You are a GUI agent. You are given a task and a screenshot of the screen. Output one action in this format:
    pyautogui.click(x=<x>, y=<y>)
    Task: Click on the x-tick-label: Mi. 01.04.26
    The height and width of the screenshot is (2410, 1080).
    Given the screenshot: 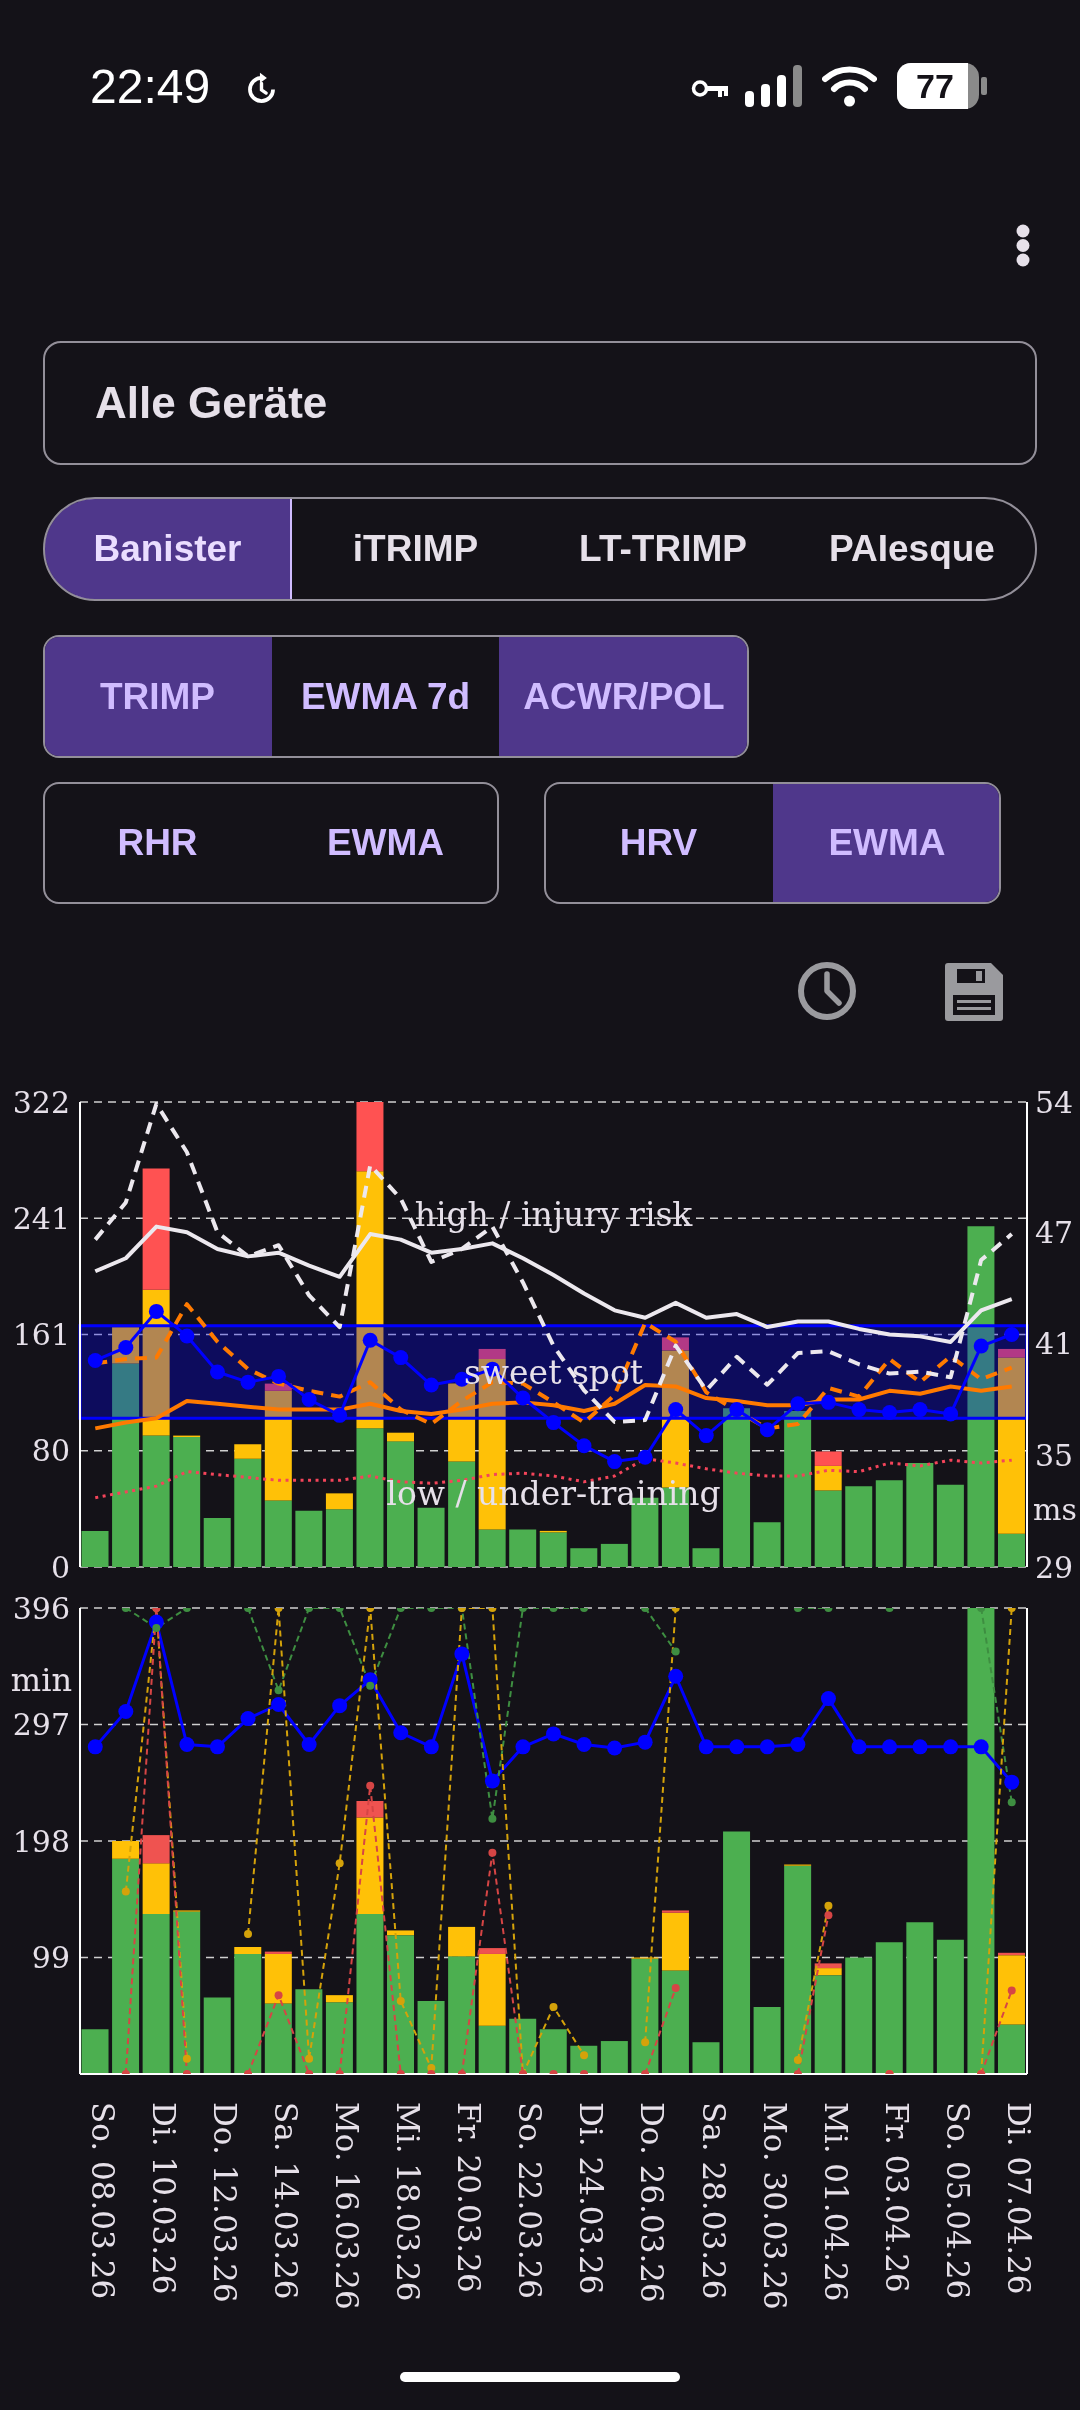 What is the action you would take?
    pyautogui.click(x=835, y=2202)
    